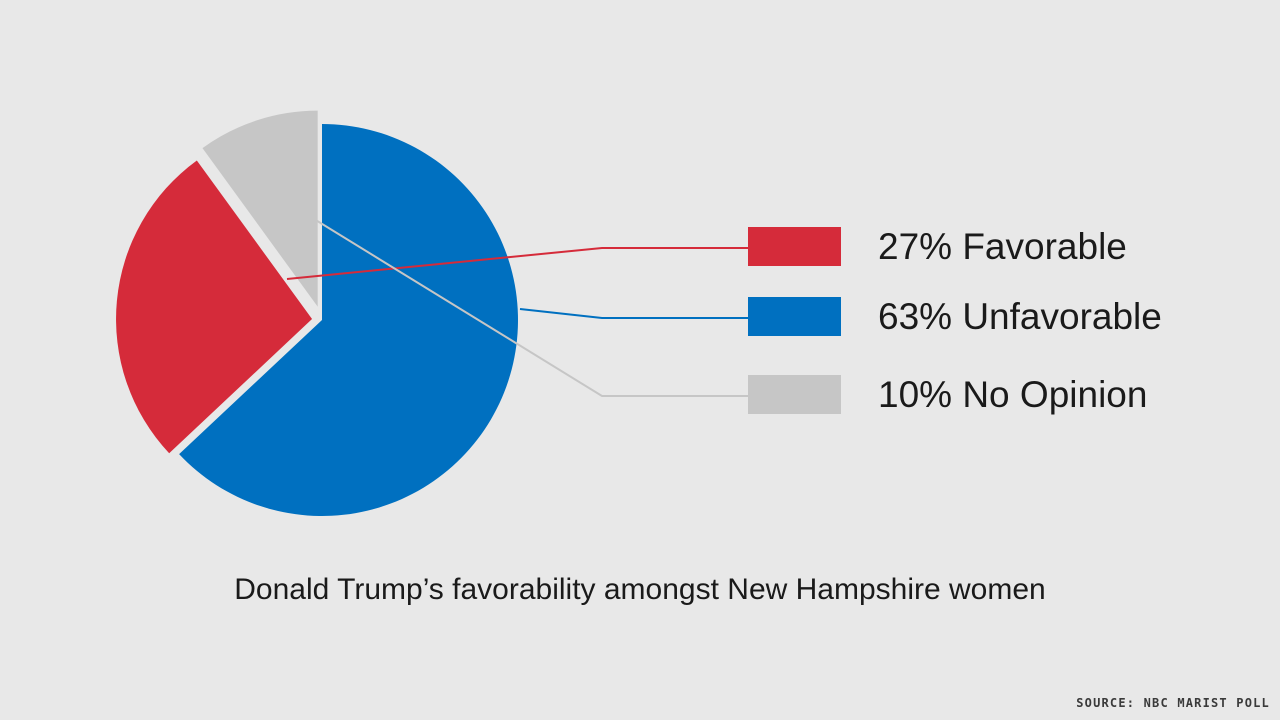  I want to click on leader-lines, so click(511, 295).